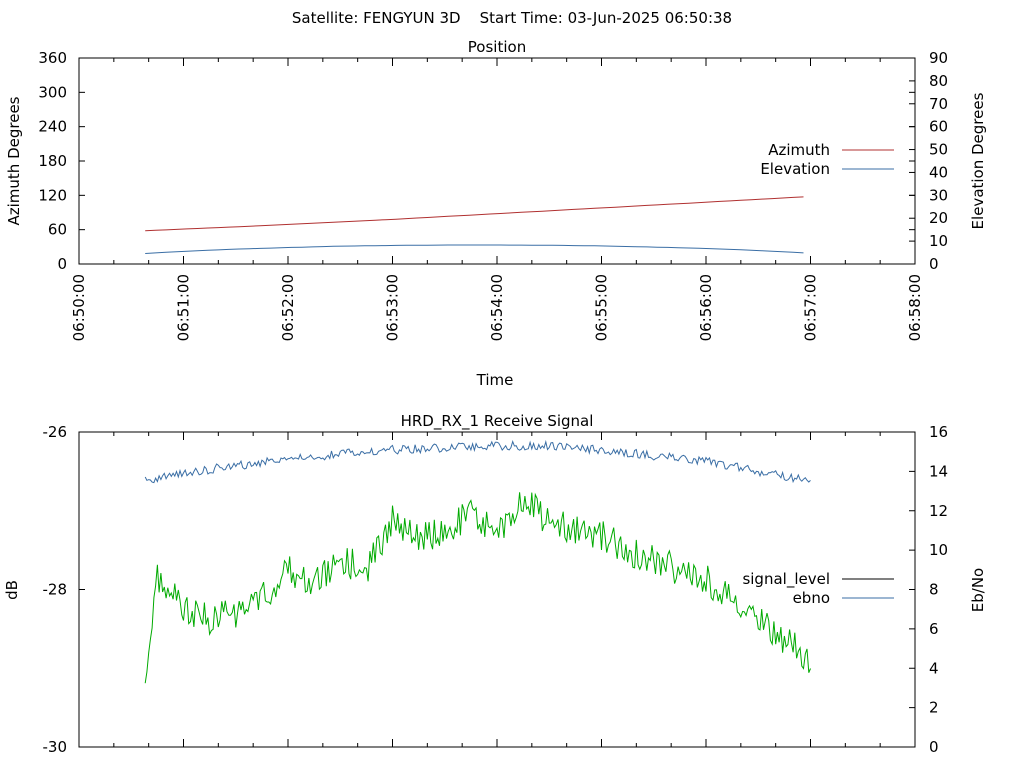 The image size is (1024, 768). Describe the element at coordinates (12, 590) in the screenshot. I see `signal-y-axis-label: dB` at that location.